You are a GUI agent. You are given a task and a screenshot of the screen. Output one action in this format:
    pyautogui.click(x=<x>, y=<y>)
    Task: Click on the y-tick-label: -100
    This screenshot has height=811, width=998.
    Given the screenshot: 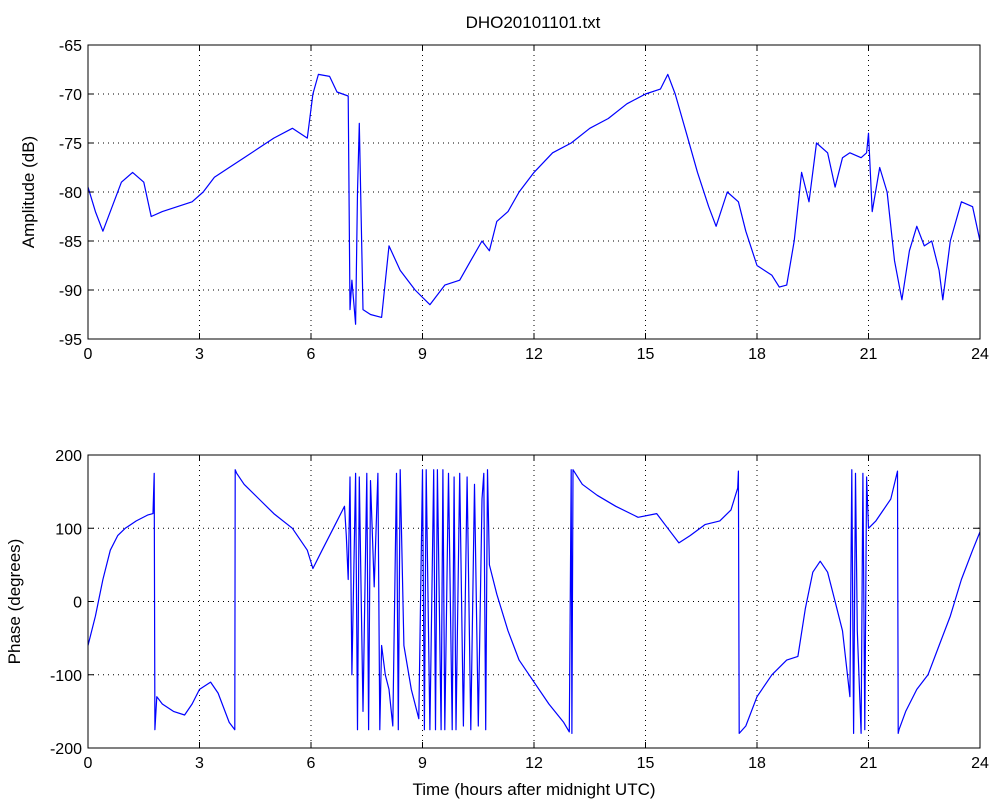 What is the action you would take?
    pyautogui.click(x=66, y=676)
    